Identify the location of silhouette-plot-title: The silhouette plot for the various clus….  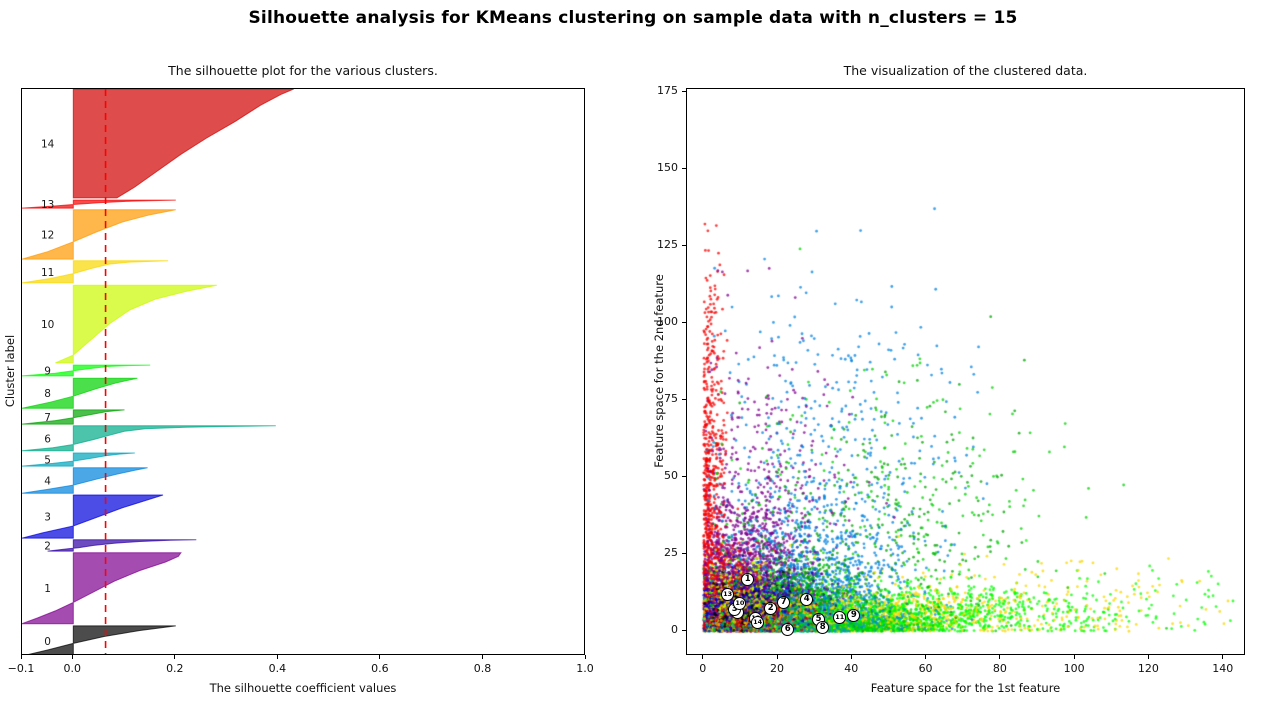
(303, 70).